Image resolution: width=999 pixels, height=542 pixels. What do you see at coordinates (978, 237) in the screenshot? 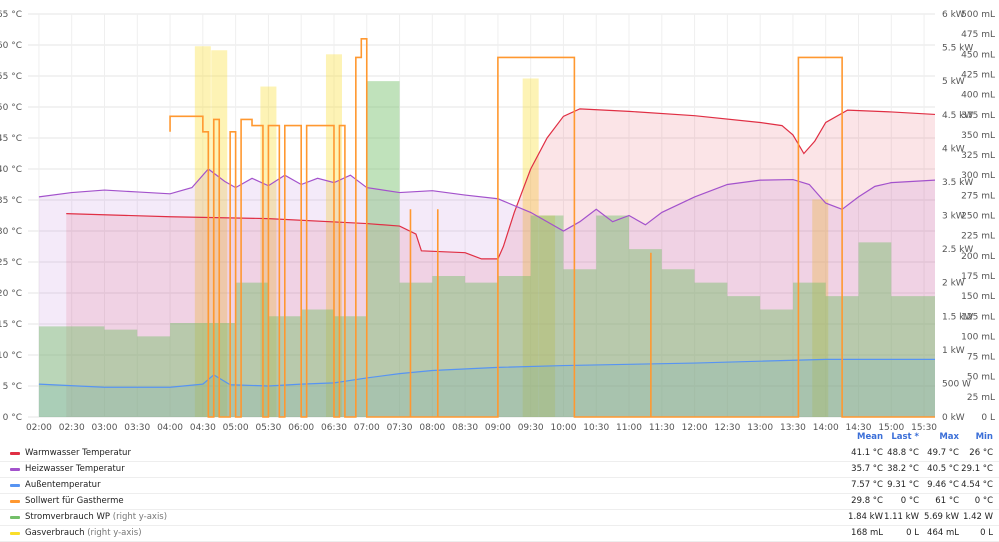
I see `y-right-volume-tick: 225 mL` at bounding box center [978, 237].